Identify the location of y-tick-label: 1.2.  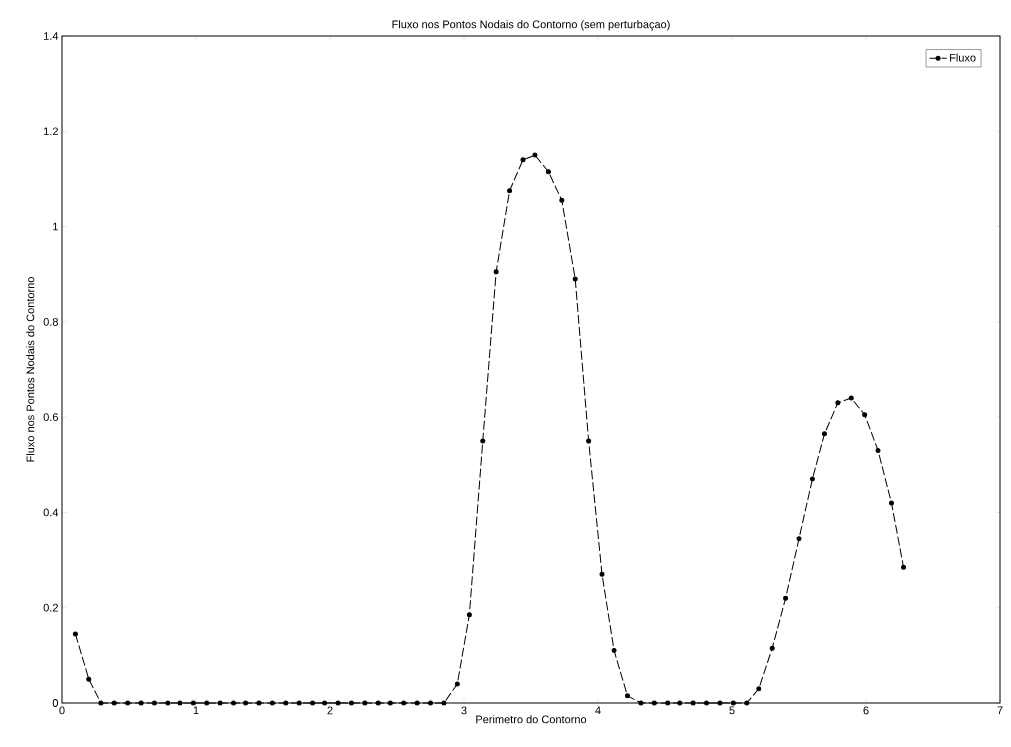
(51, 131).